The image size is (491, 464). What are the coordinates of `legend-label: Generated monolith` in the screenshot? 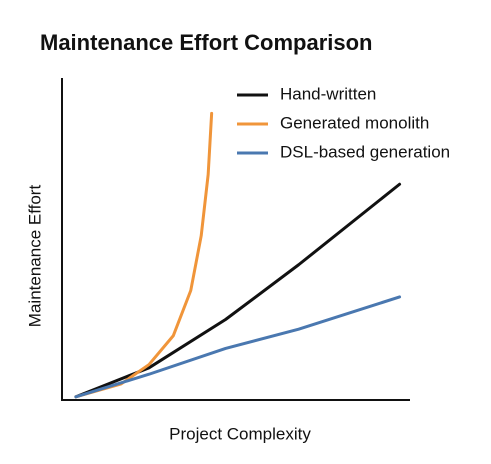 It's located at (354, 122).